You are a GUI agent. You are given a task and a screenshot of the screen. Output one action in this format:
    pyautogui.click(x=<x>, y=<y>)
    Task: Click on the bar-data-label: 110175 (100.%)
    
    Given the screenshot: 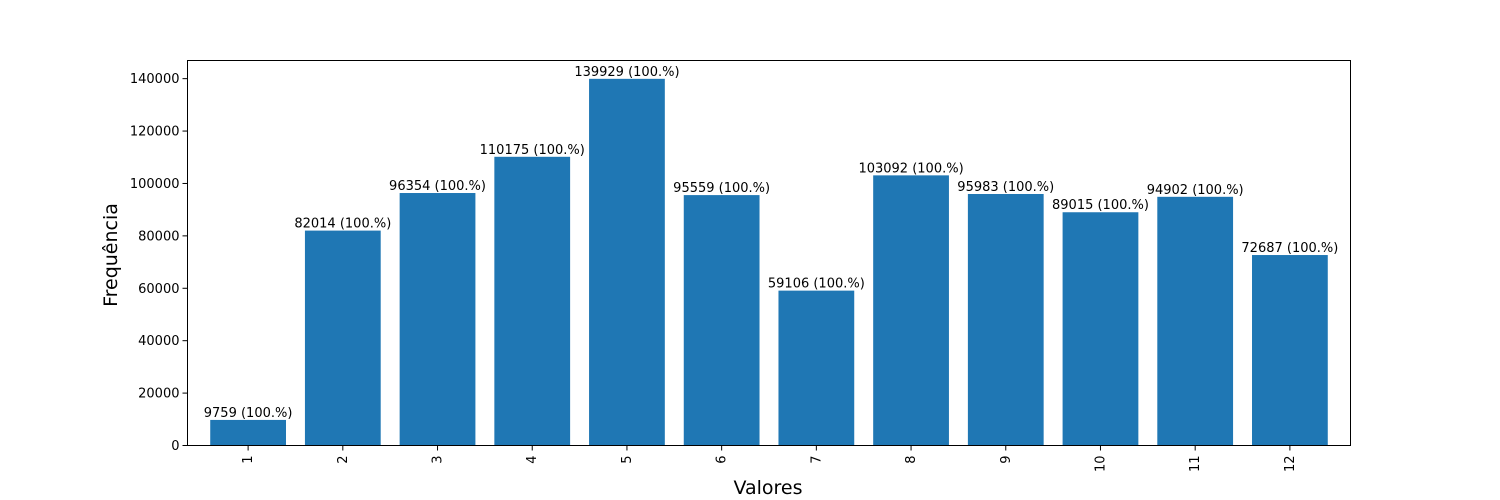 What is the action you would take?
    pyautogui.click(x=532, y=150)
    